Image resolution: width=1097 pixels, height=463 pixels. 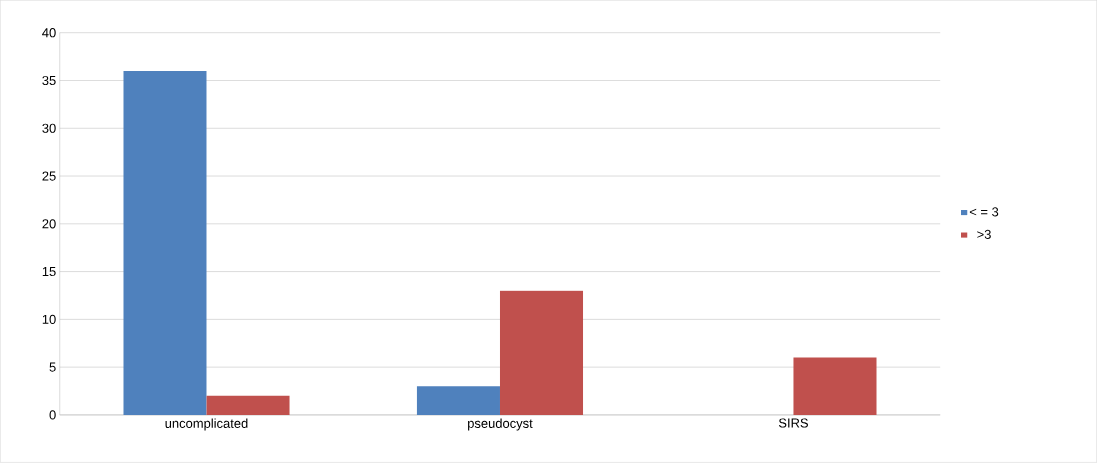 I want to click on y-tick-label: 0, so click(x=52, y=415).